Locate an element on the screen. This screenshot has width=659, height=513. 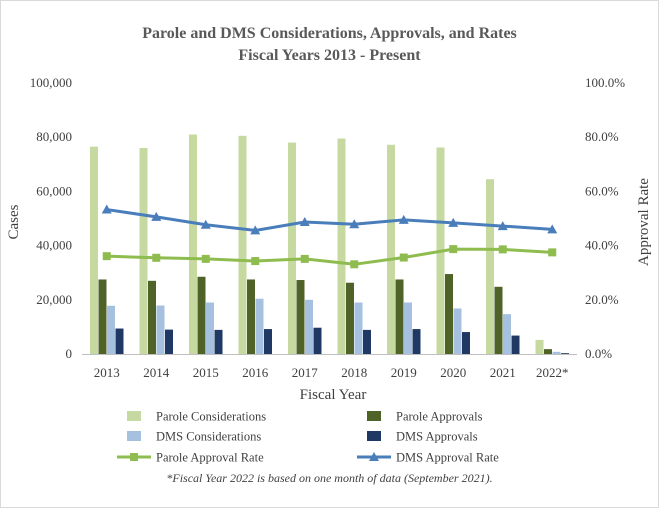
y2-tick-label: 40.0% is located at coordinates (602, 245).